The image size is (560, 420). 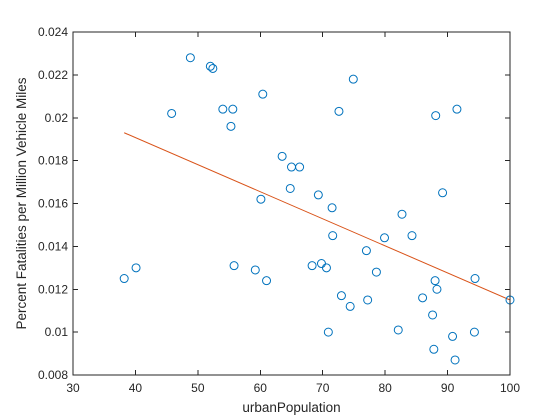 I want to click on x-tick-label: 100, so click(x=510, y=388).